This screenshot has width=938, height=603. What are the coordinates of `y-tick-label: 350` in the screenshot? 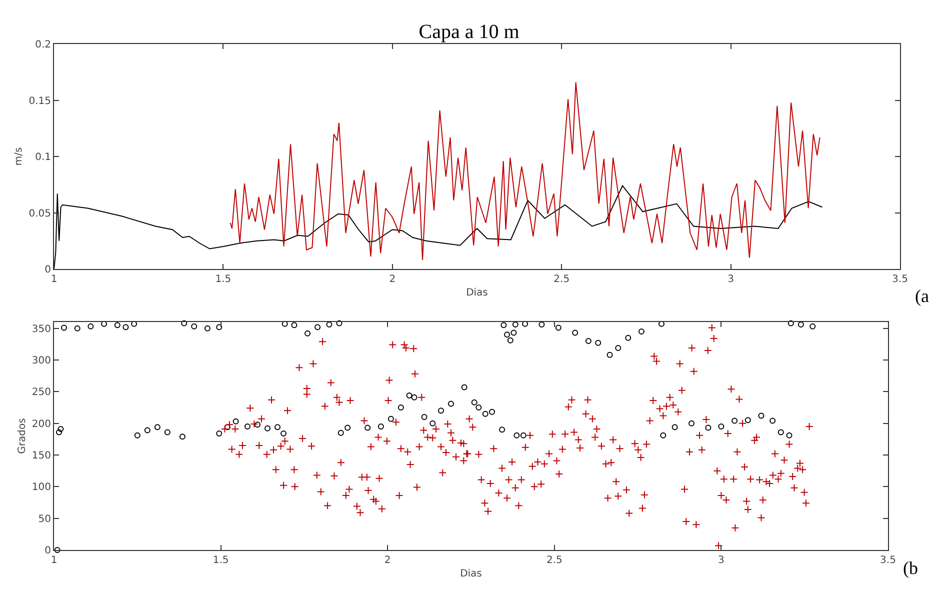 It's located at (41, 329).